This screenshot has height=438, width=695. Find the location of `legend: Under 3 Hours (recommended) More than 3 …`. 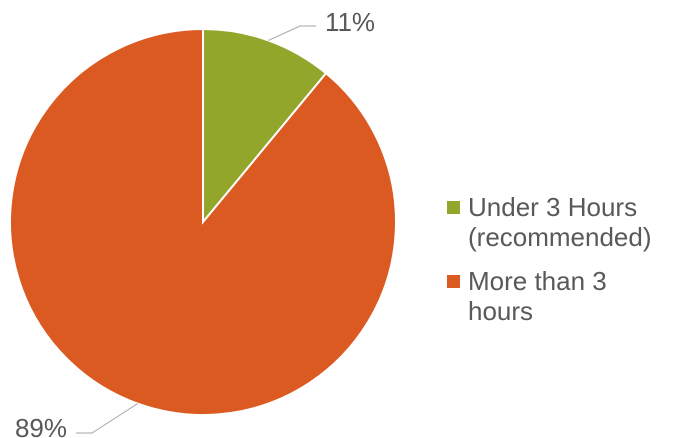

legend: Under 3 Hours (recommended) More than 3 … is located at coordinates (571, 266).